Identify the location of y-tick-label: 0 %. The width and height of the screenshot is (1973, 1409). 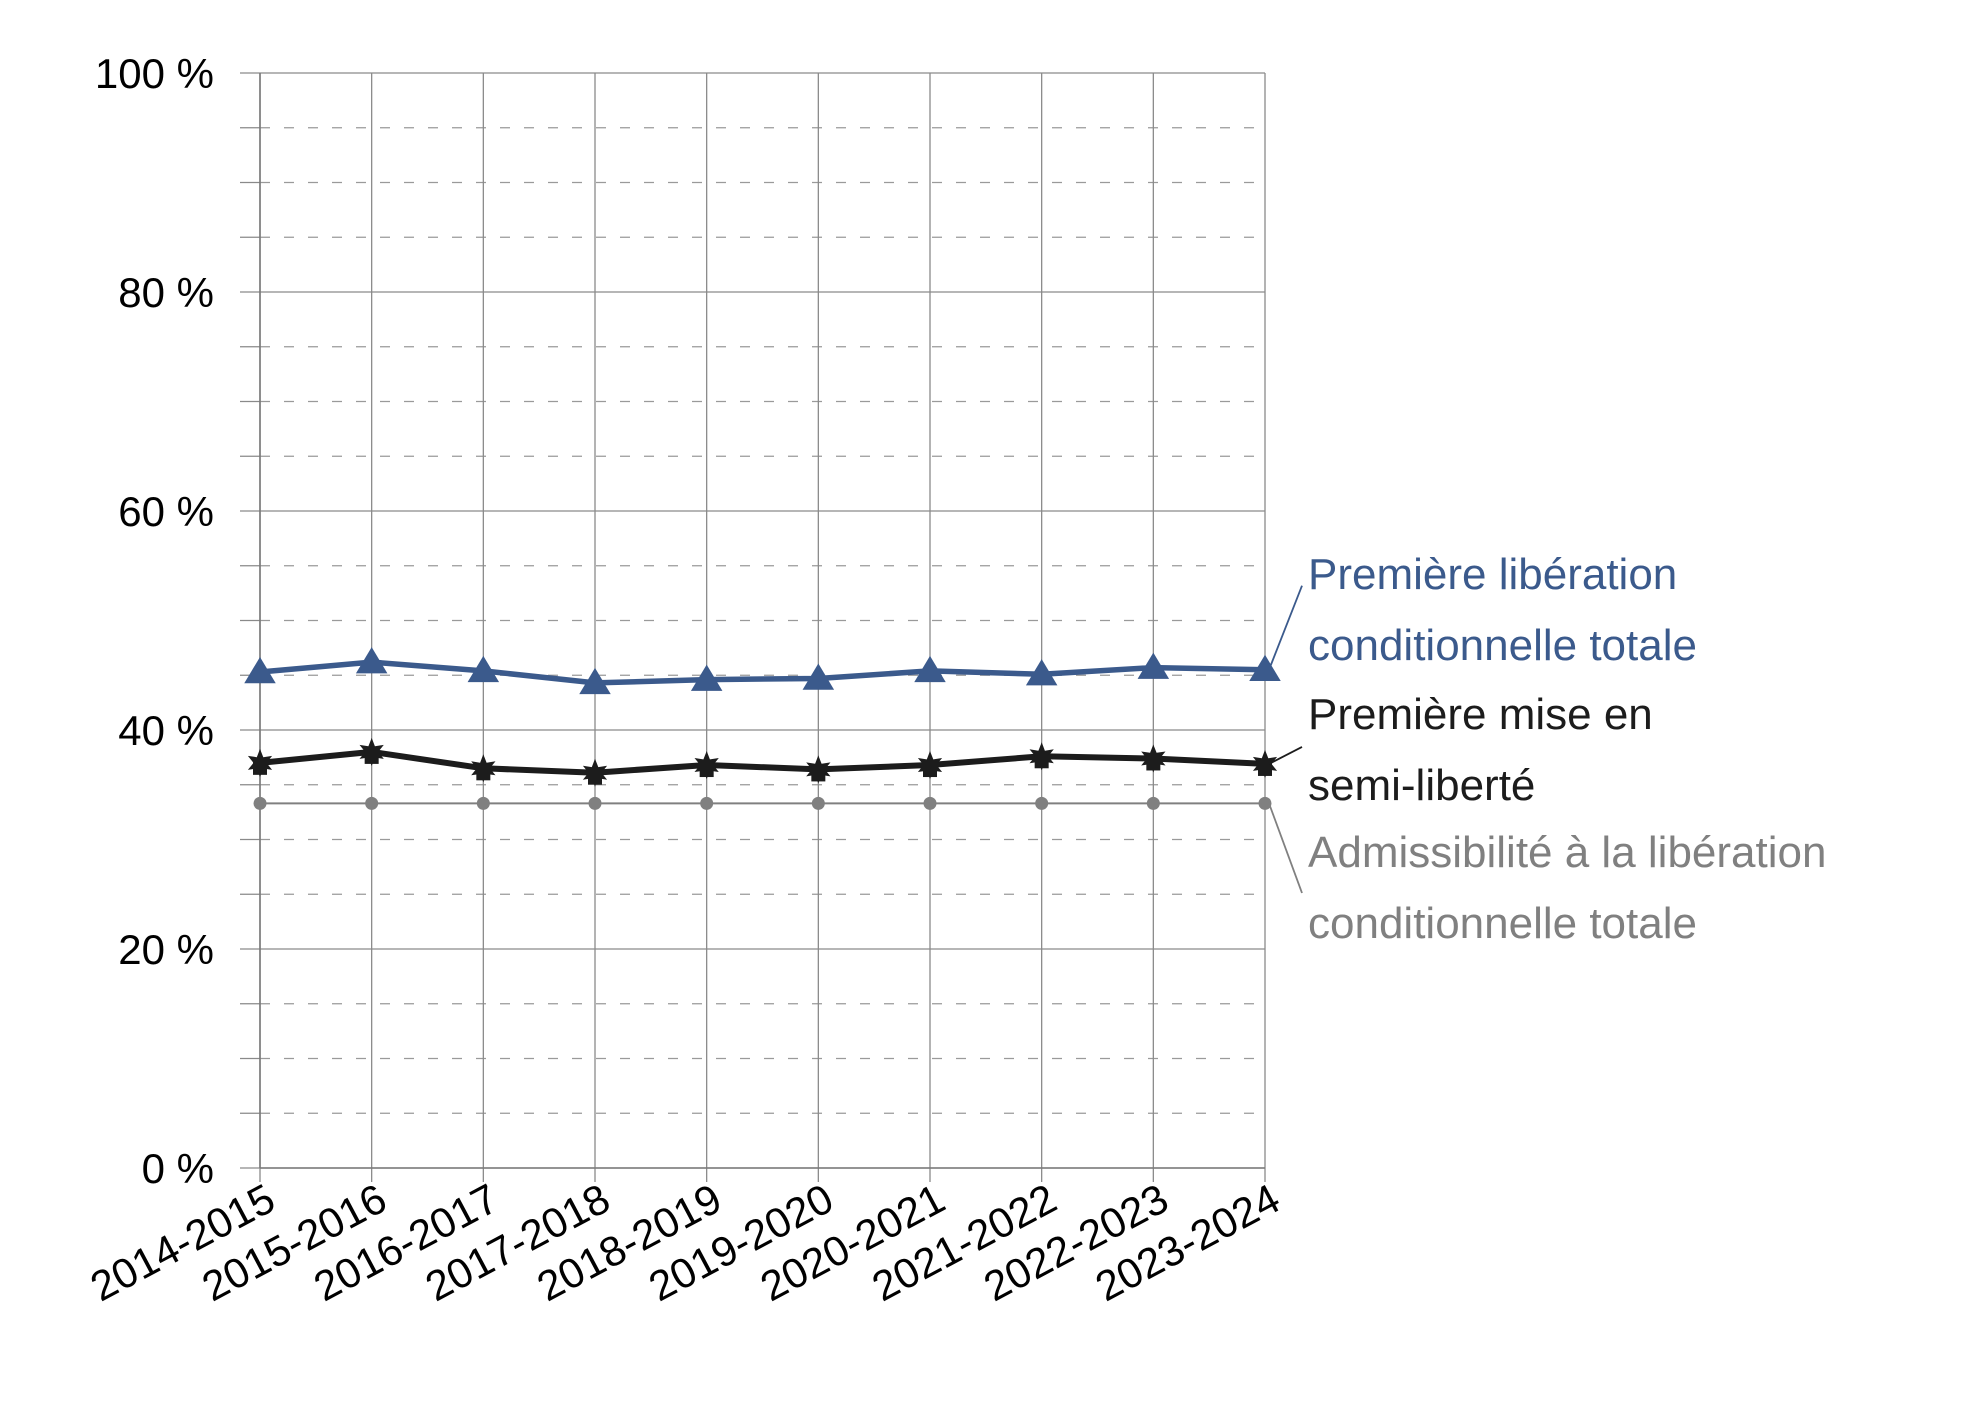
(178, 1168).